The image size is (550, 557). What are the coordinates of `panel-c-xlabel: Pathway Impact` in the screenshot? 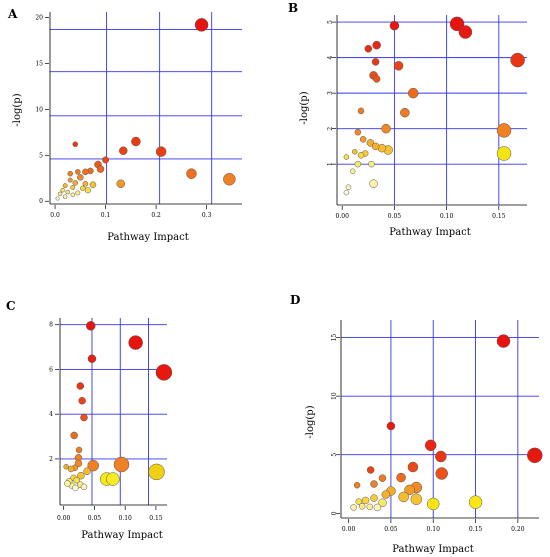 It's located at (121, 535).